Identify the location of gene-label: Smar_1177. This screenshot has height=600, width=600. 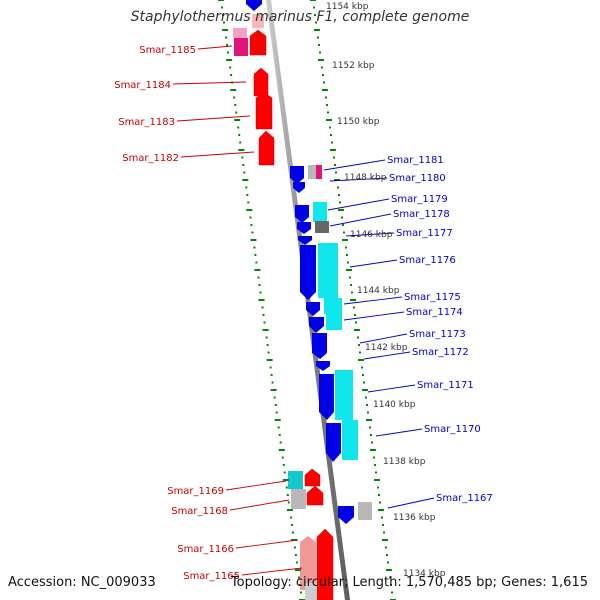
(424, 233).